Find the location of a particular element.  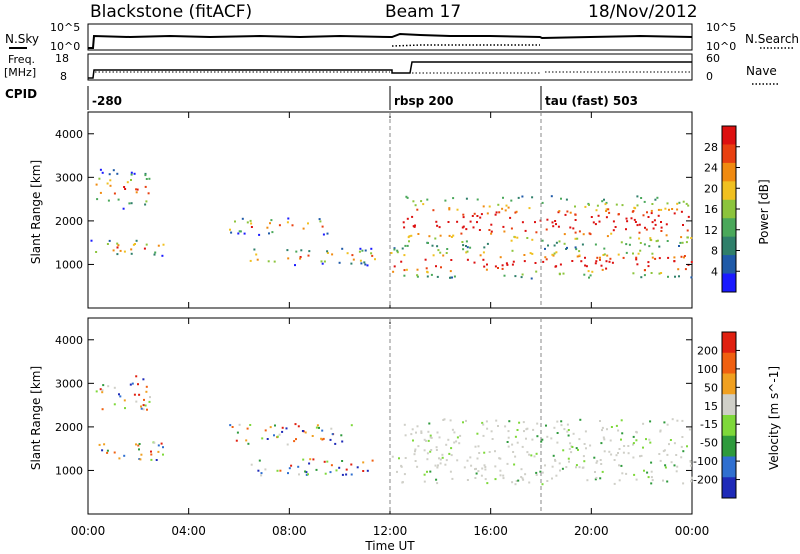

y-tick-label: 3000 is located at coordinates (69, 383).